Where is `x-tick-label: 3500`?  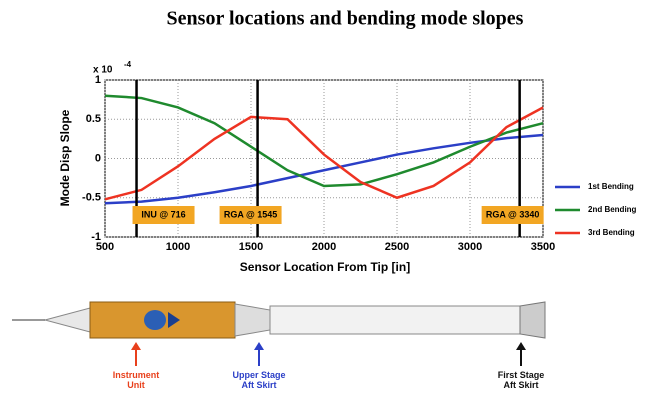 x-tick-label: 3500 is located at coordinates (543, 247).